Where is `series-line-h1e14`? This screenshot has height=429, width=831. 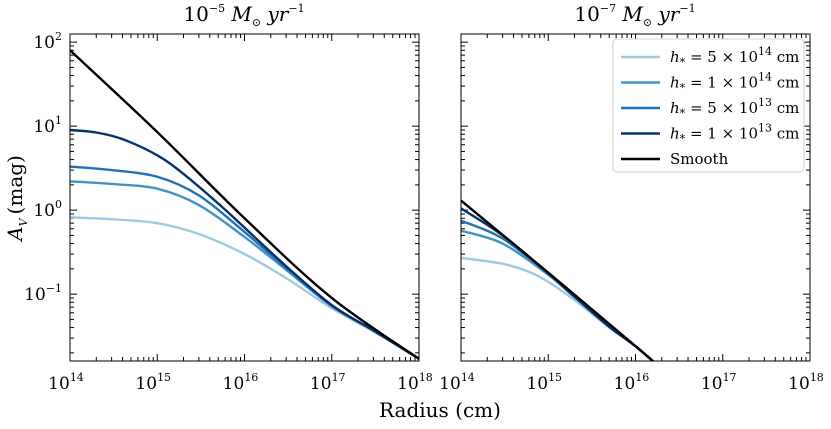
series-line-h1e14 is located at coordinates (558, 295).